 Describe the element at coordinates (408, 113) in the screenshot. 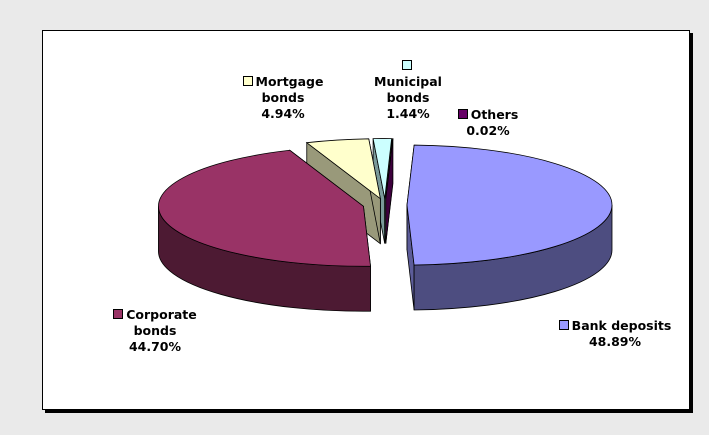

I see `slice-value: 1.44%` at that location.